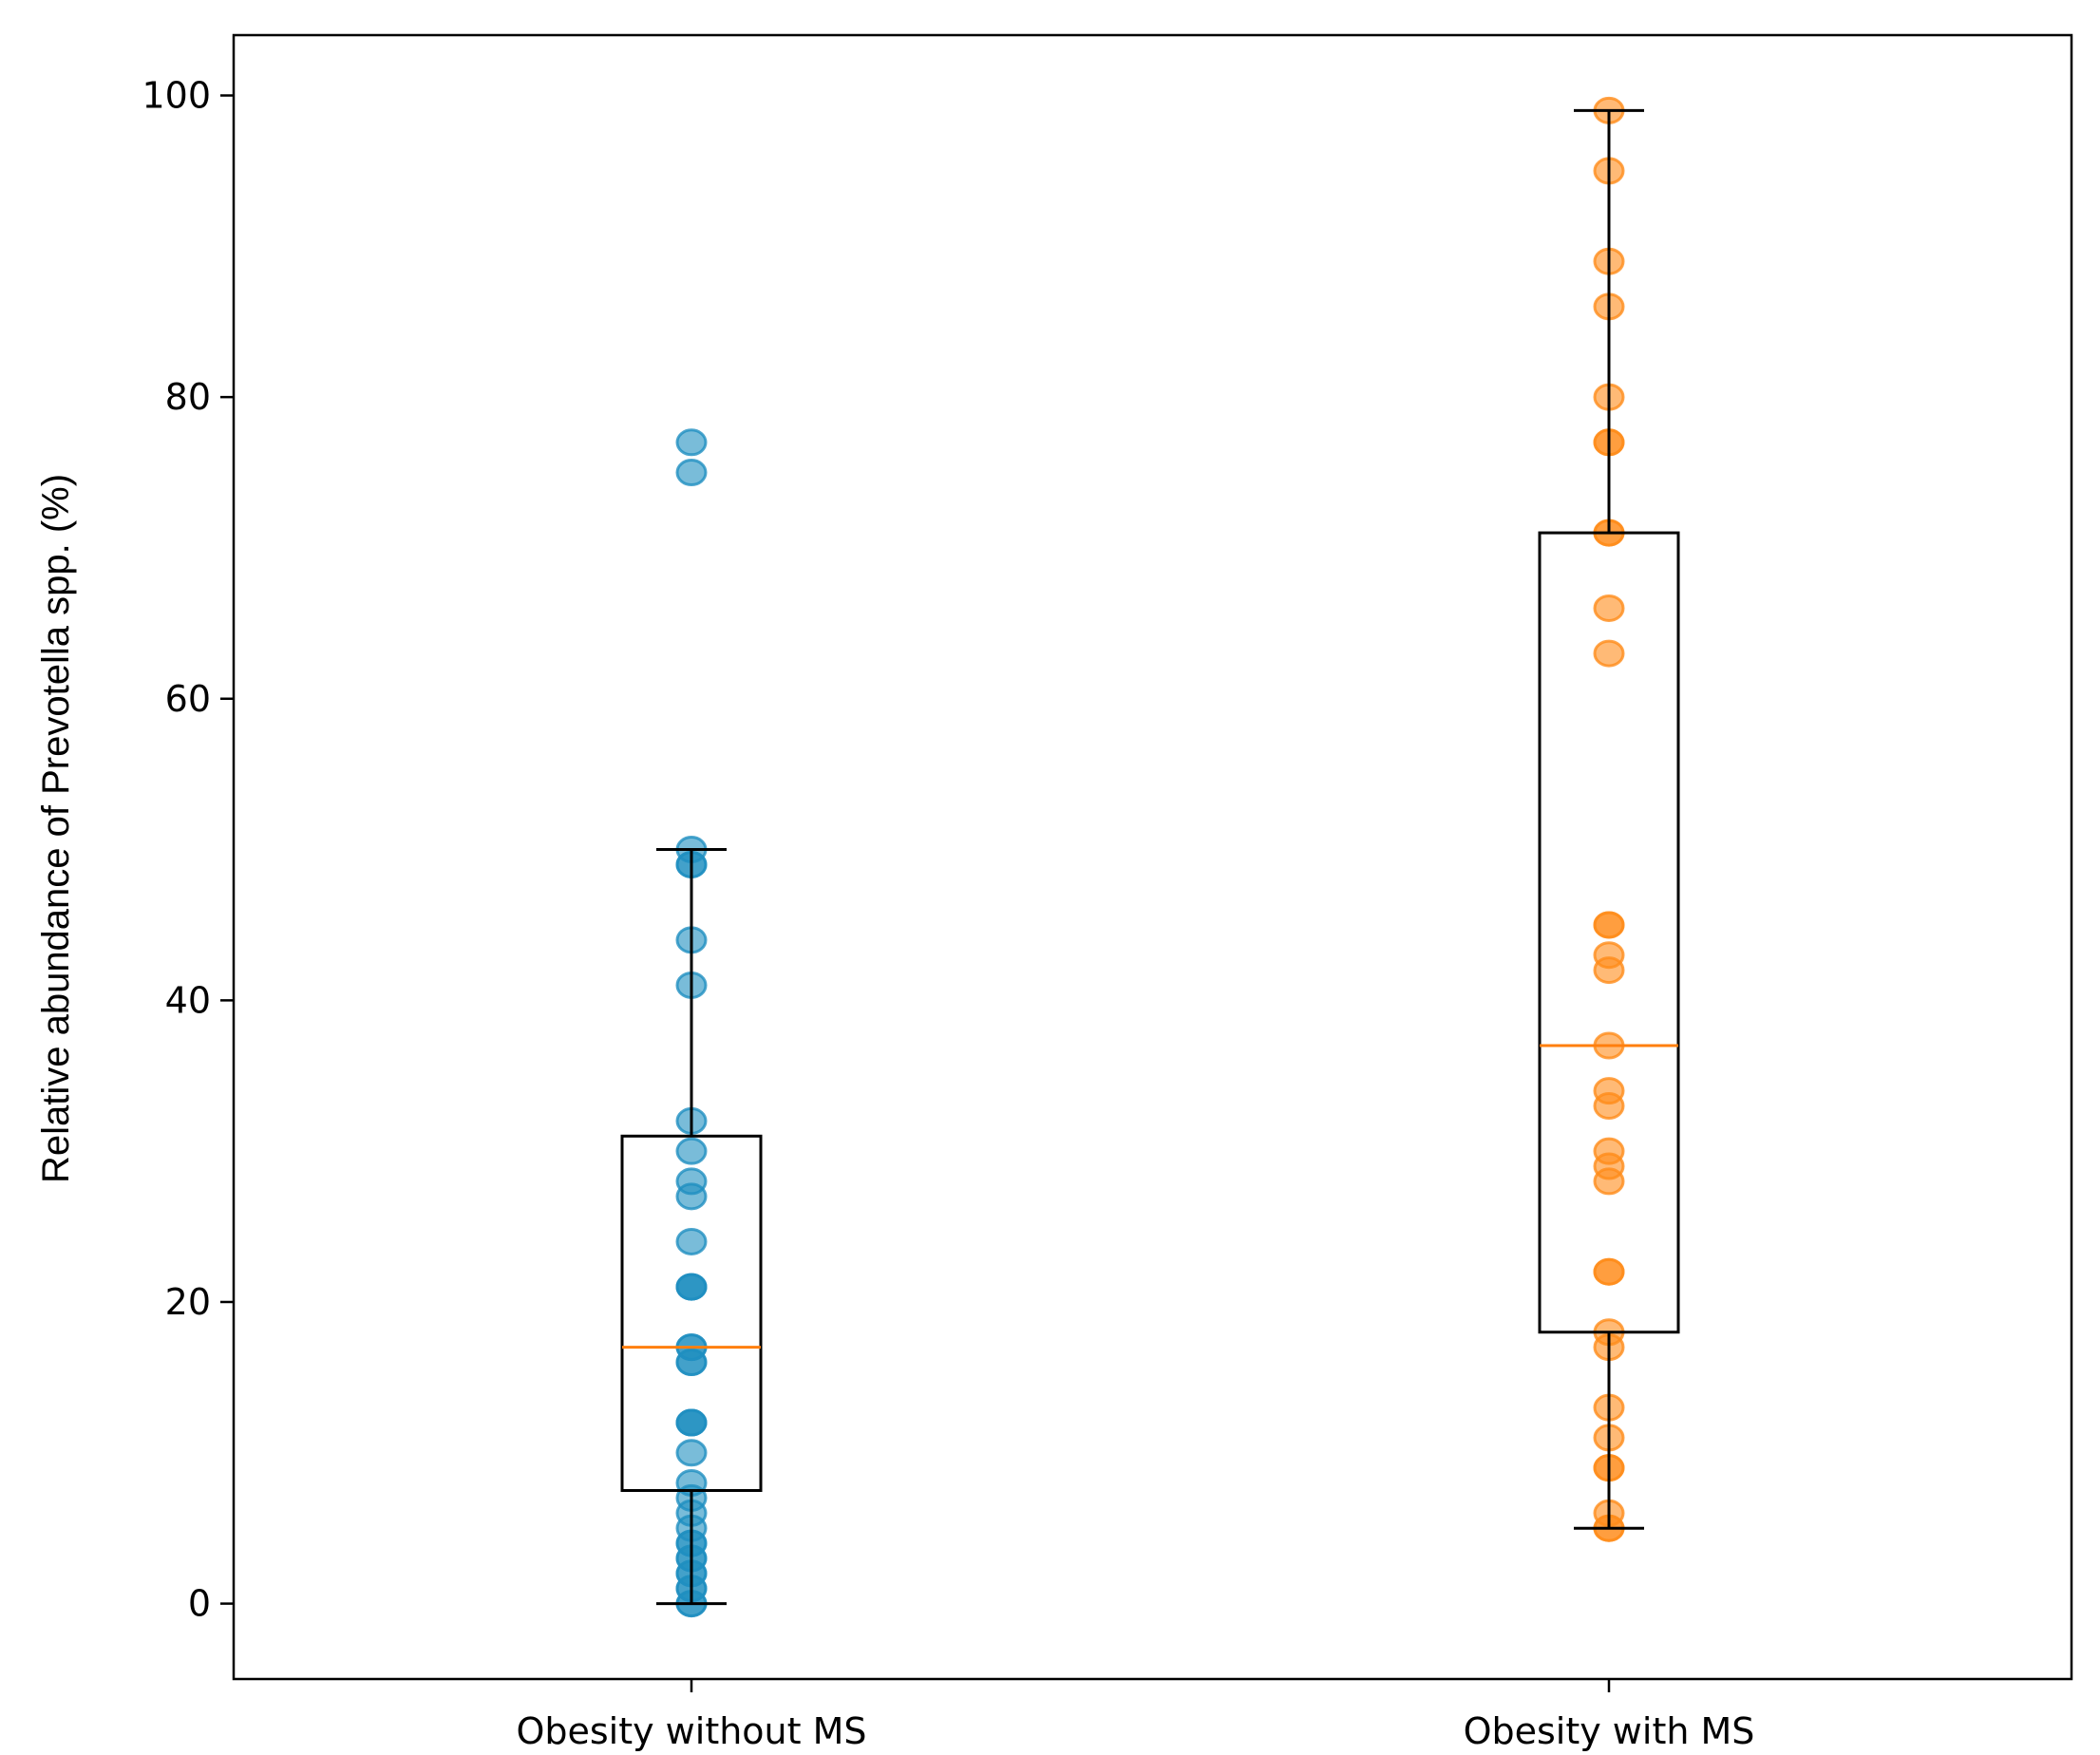 This screenshot has width=2100, height=1755. I want to click on y-tick-label: 80, so click(188, 397).